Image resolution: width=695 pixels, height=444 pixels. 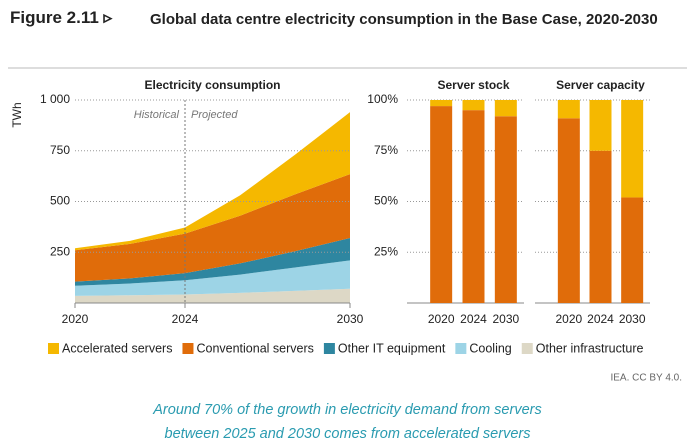 What do you see at coordinates (473, 85) in the screenshot?
I see `chart-title: Server stock` at bounding box center [473, 85].